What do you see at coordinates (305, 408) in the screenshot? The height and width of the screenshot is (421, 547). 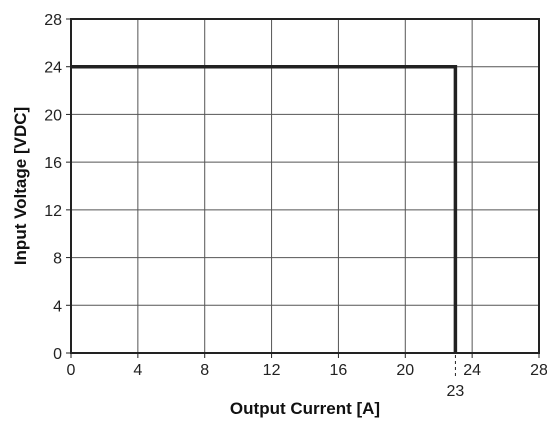 I see `x-axis-title: Output Current [A]` at bounding box center [305, 408].